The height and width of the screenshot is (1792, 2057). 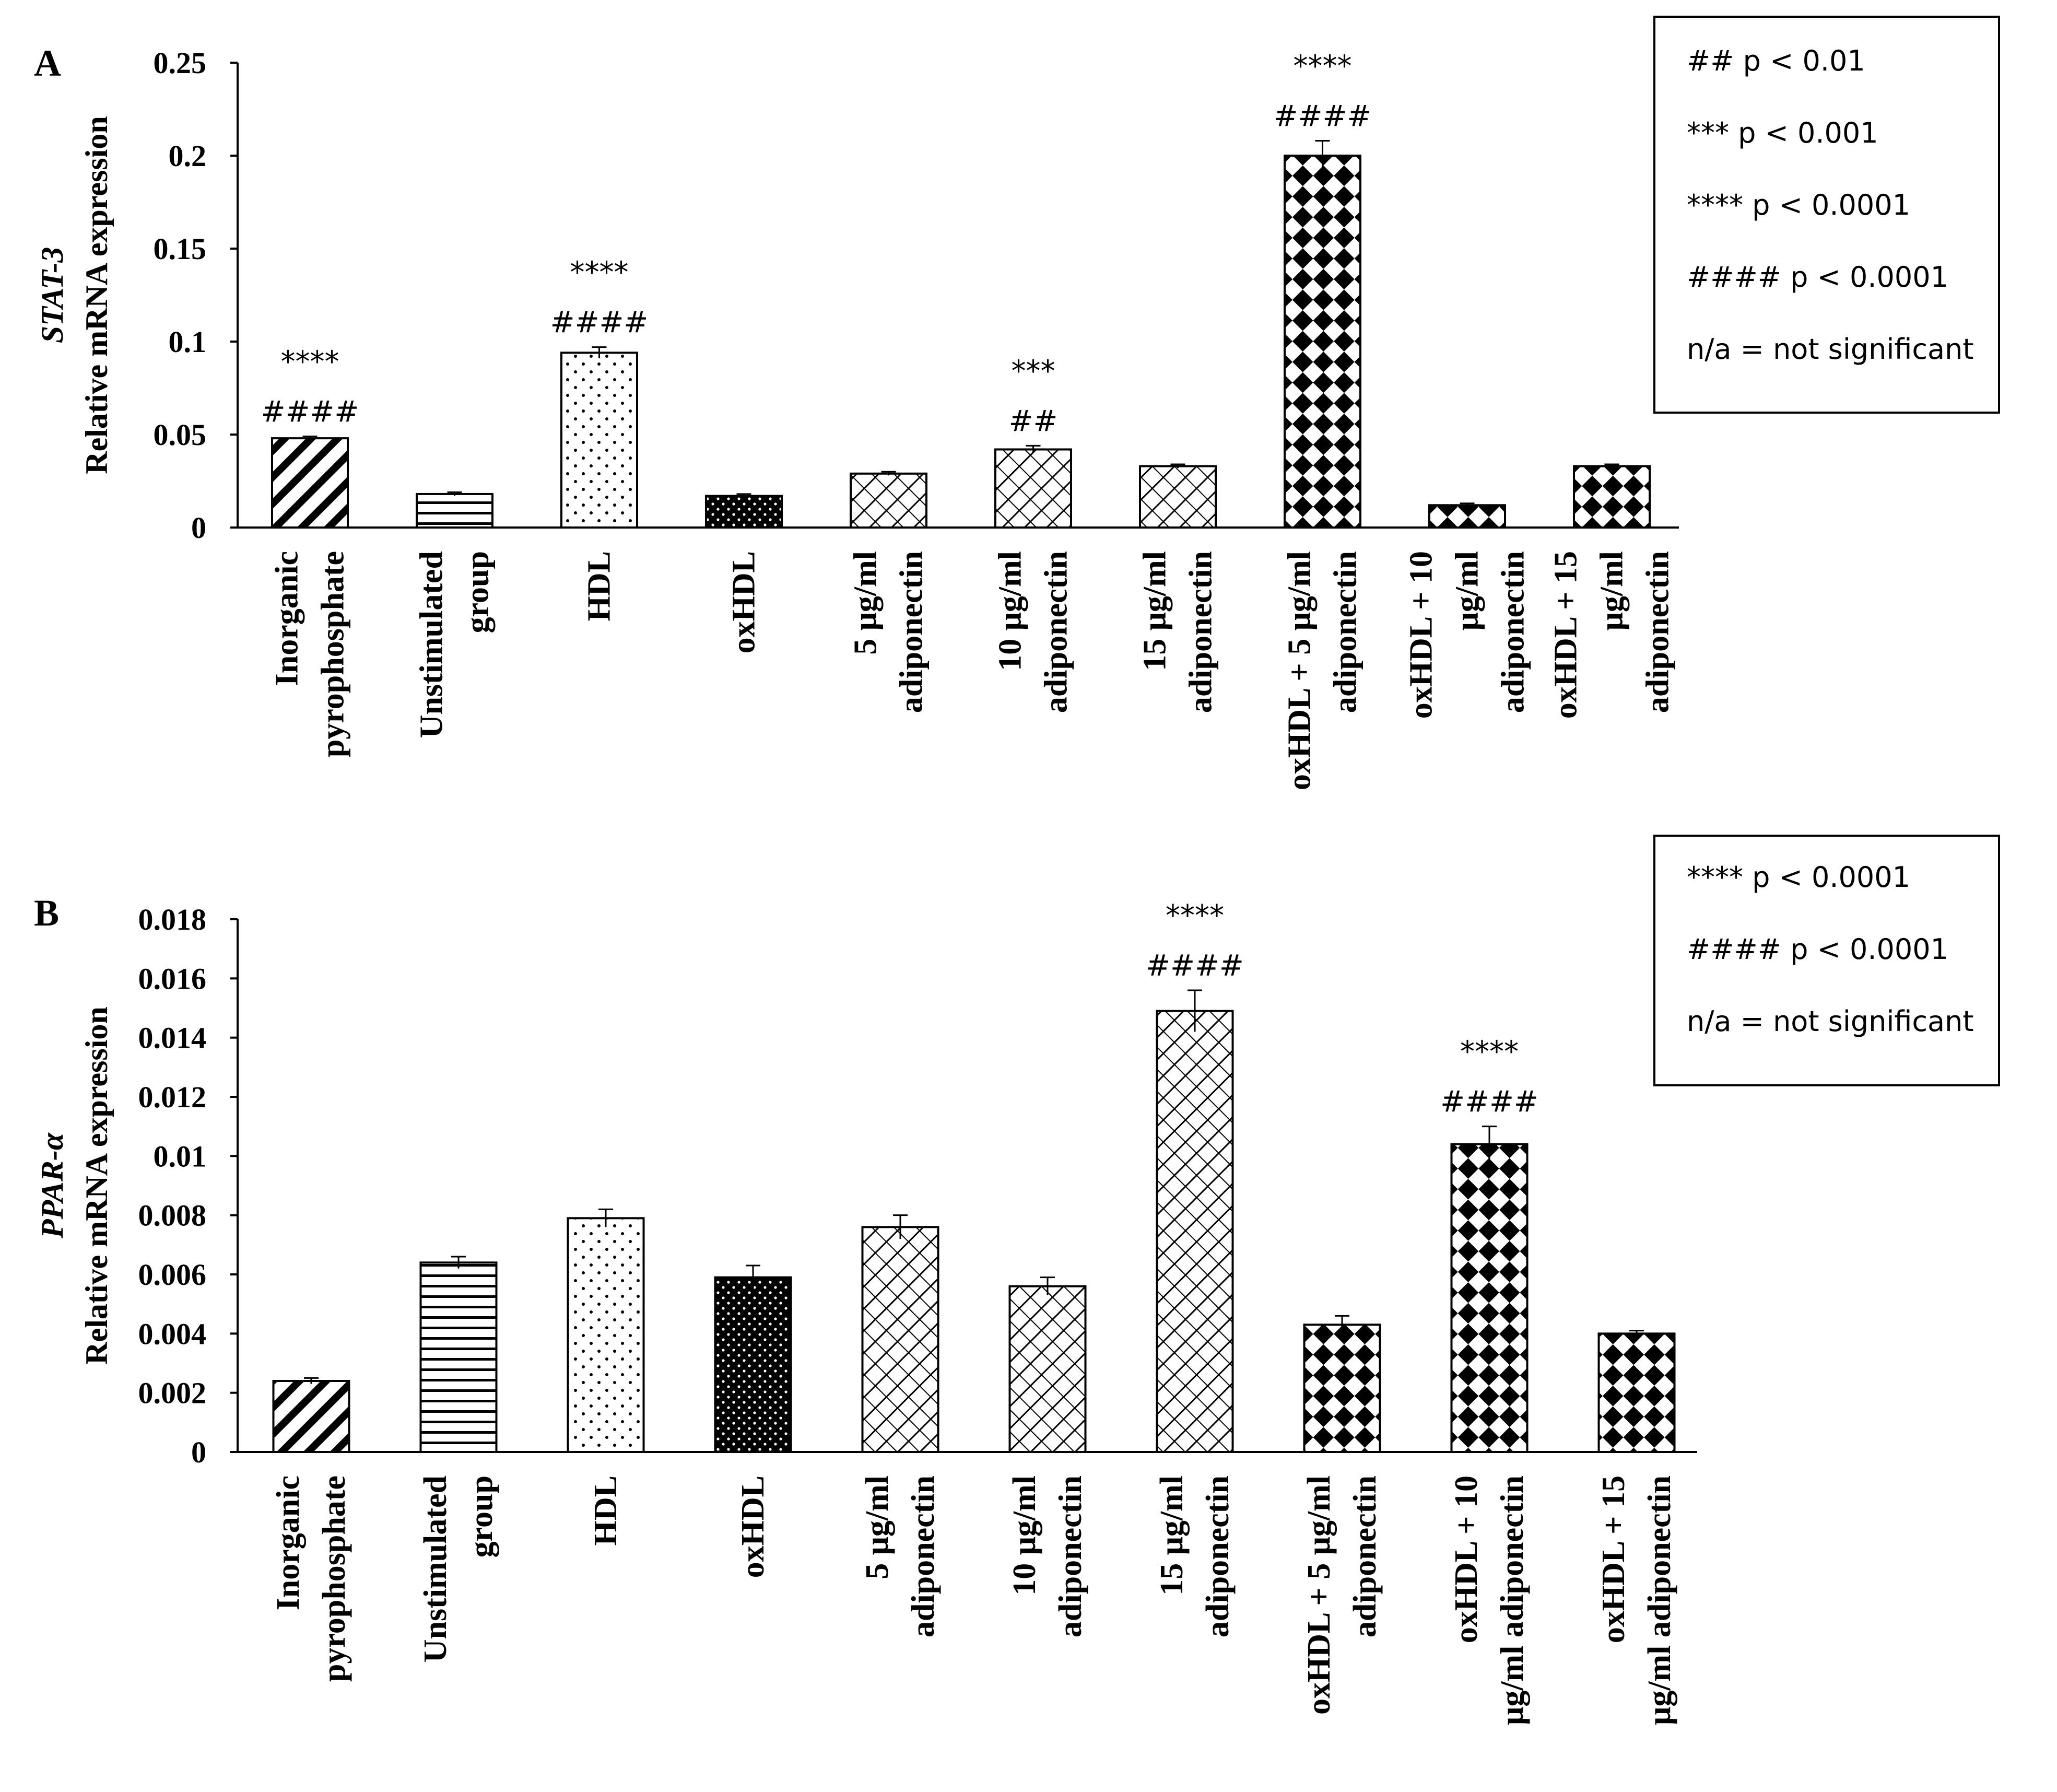 What do you see at coordinates (172, 1038) in the screenshot?
I see `y-tick-label: 0.014` at bounding box center [172, 1038].